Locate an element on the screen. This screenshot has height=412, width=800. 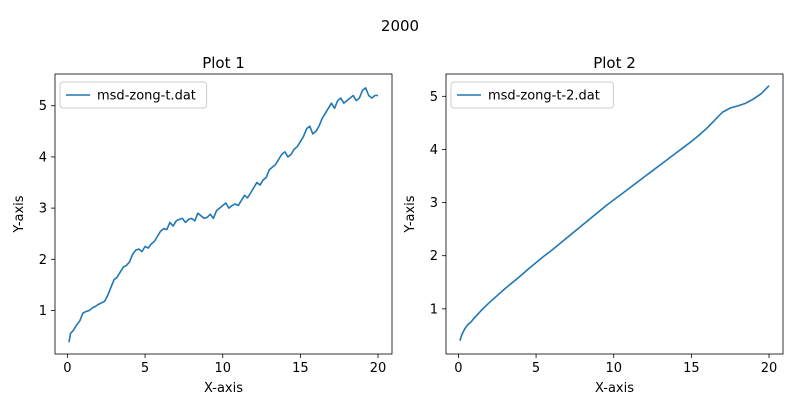
plot-title: Plot 2 is located at coordinates (614, 63).